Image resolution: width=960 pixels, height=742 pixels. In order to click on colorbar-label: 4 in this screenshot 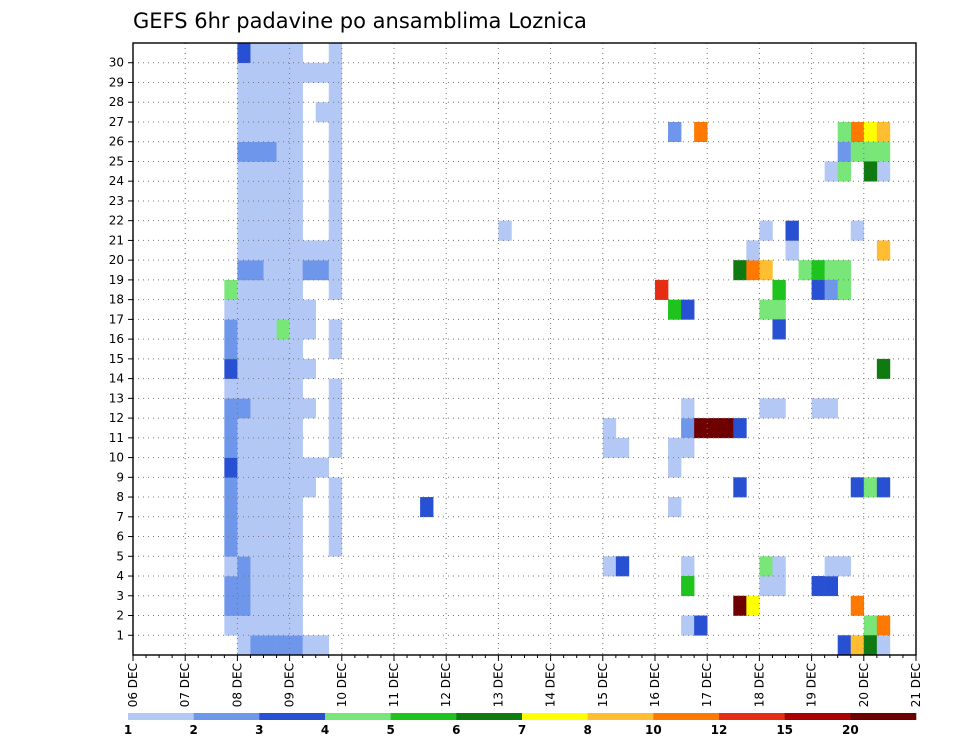, I will do `click(325, 730)`.